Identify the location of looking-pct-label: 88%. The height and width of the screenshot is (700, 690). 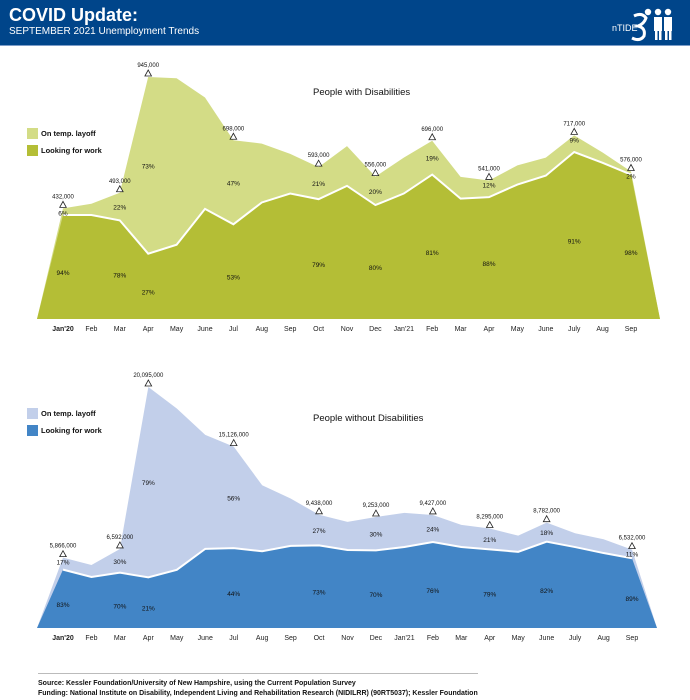
(488, 264).